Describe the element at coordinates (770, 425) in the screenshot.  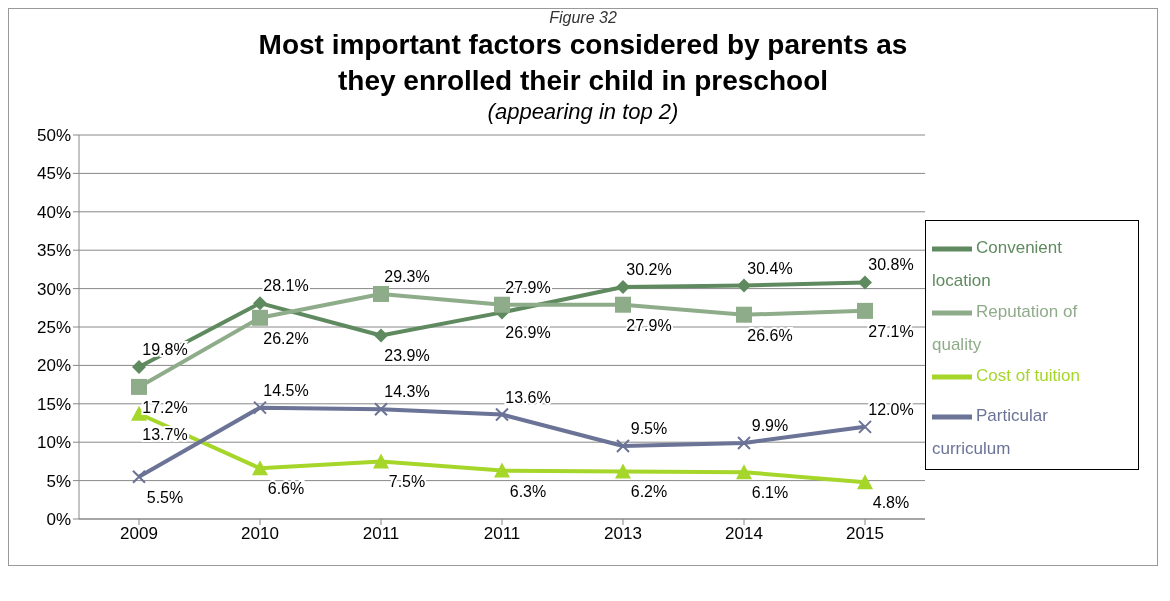
I see `data-label: 9.9%` at that location.